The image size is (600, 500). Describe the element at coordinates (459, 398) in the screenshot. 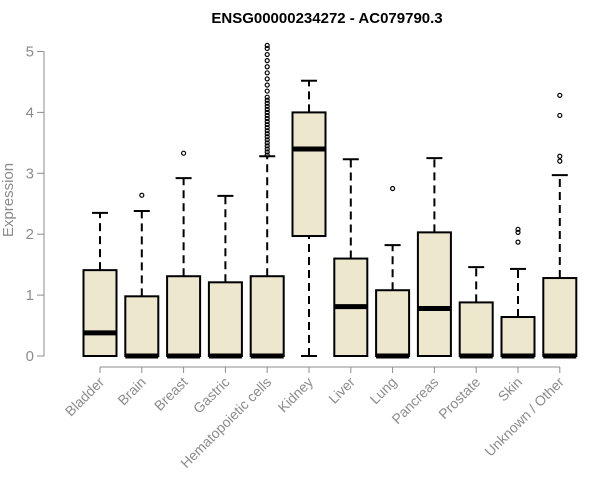

I see `x-tick-label: Prostate` at that location.